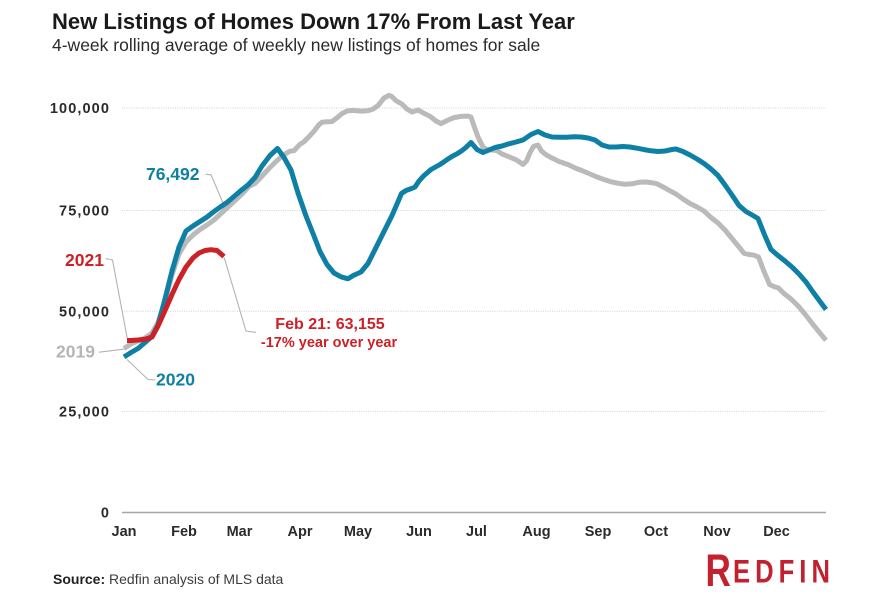 Image resolution: width=872 pixels, height=603 pixels. What do you see at coordinates (173, 174) in the screenshot?
I see `svg-text: 76,492` at bounding box center [173, 174].